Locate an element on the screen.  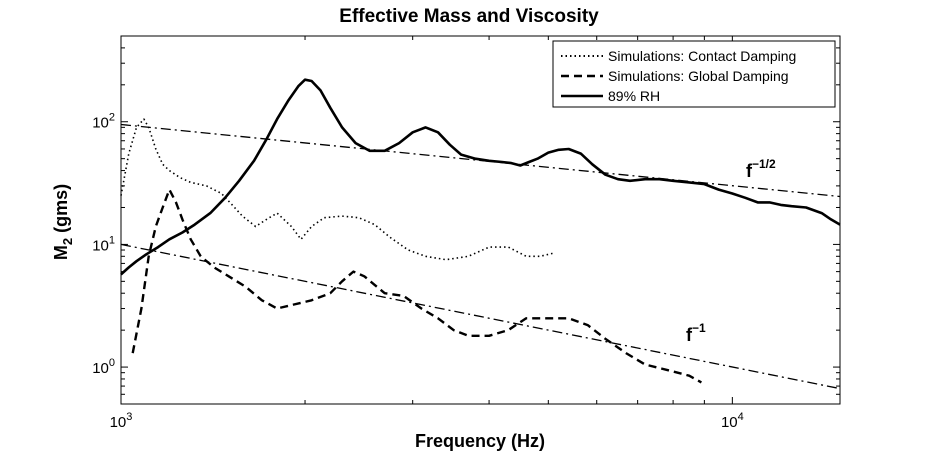
annotation-f-half-exp: −1/2 is located at coordinates (764, 164).